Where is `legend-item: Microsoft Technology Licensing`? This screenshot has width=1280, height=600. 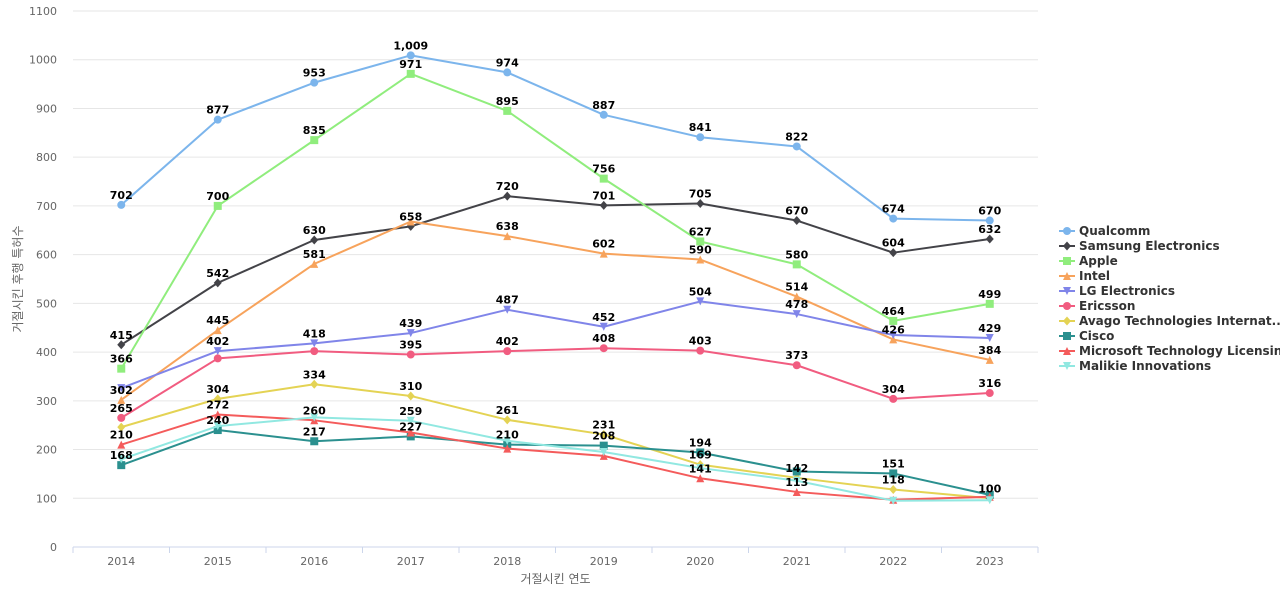
legend-item: Microsoft Technology Licensing is located at coordinates (1169, 351).